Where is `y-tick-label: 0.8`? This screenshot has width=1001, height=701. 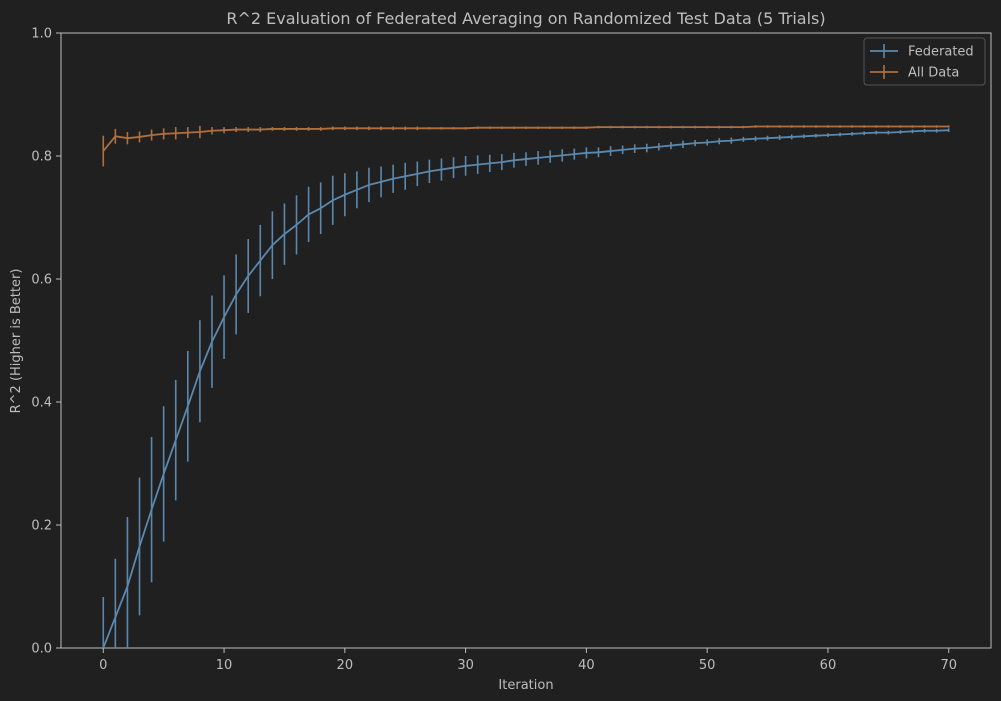 y-tick-label: 0.8 is located at coordinates (41, 157).